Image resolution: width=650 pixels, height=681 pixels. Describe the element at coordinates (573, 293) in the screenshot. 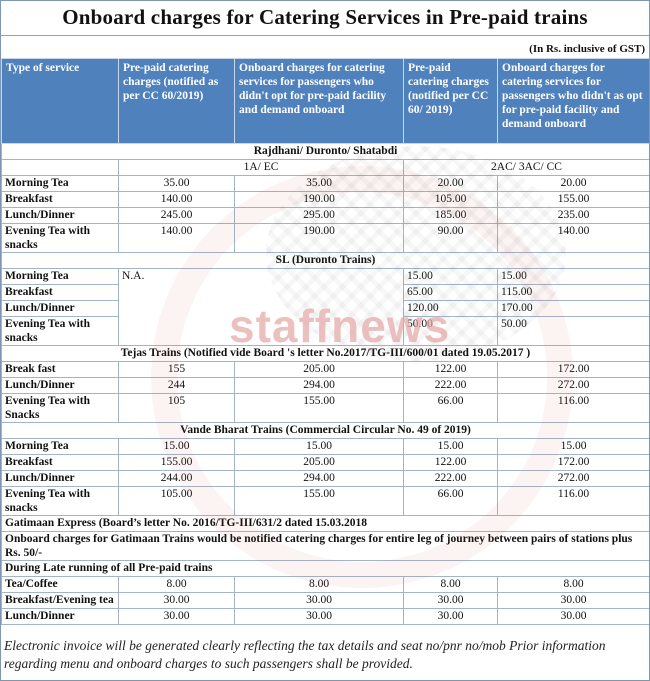

I see `charge-value: 115.00` at that location.